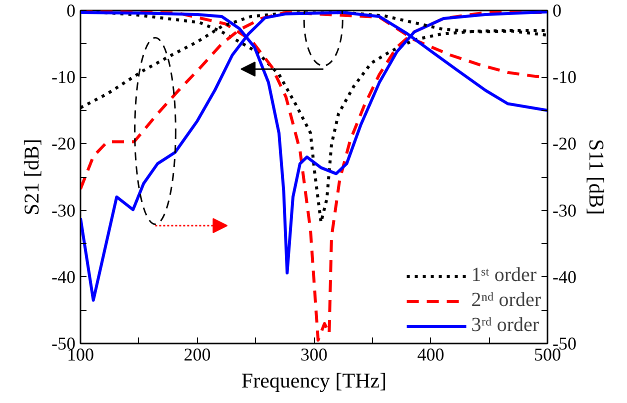 The height and width of the screenshot is (403, 627). I want to click on y-tick-label: -40, so click(64, 276).